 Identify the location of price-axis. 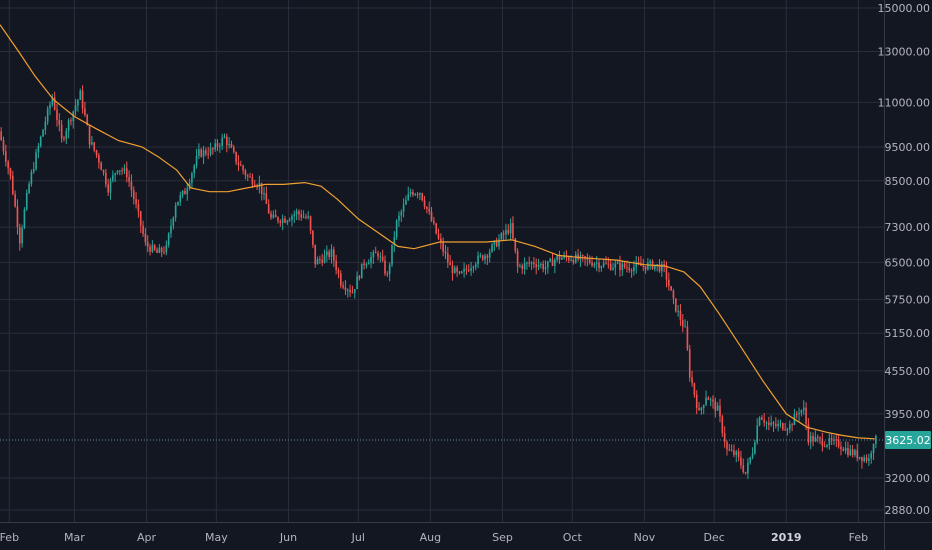
(908, 275).